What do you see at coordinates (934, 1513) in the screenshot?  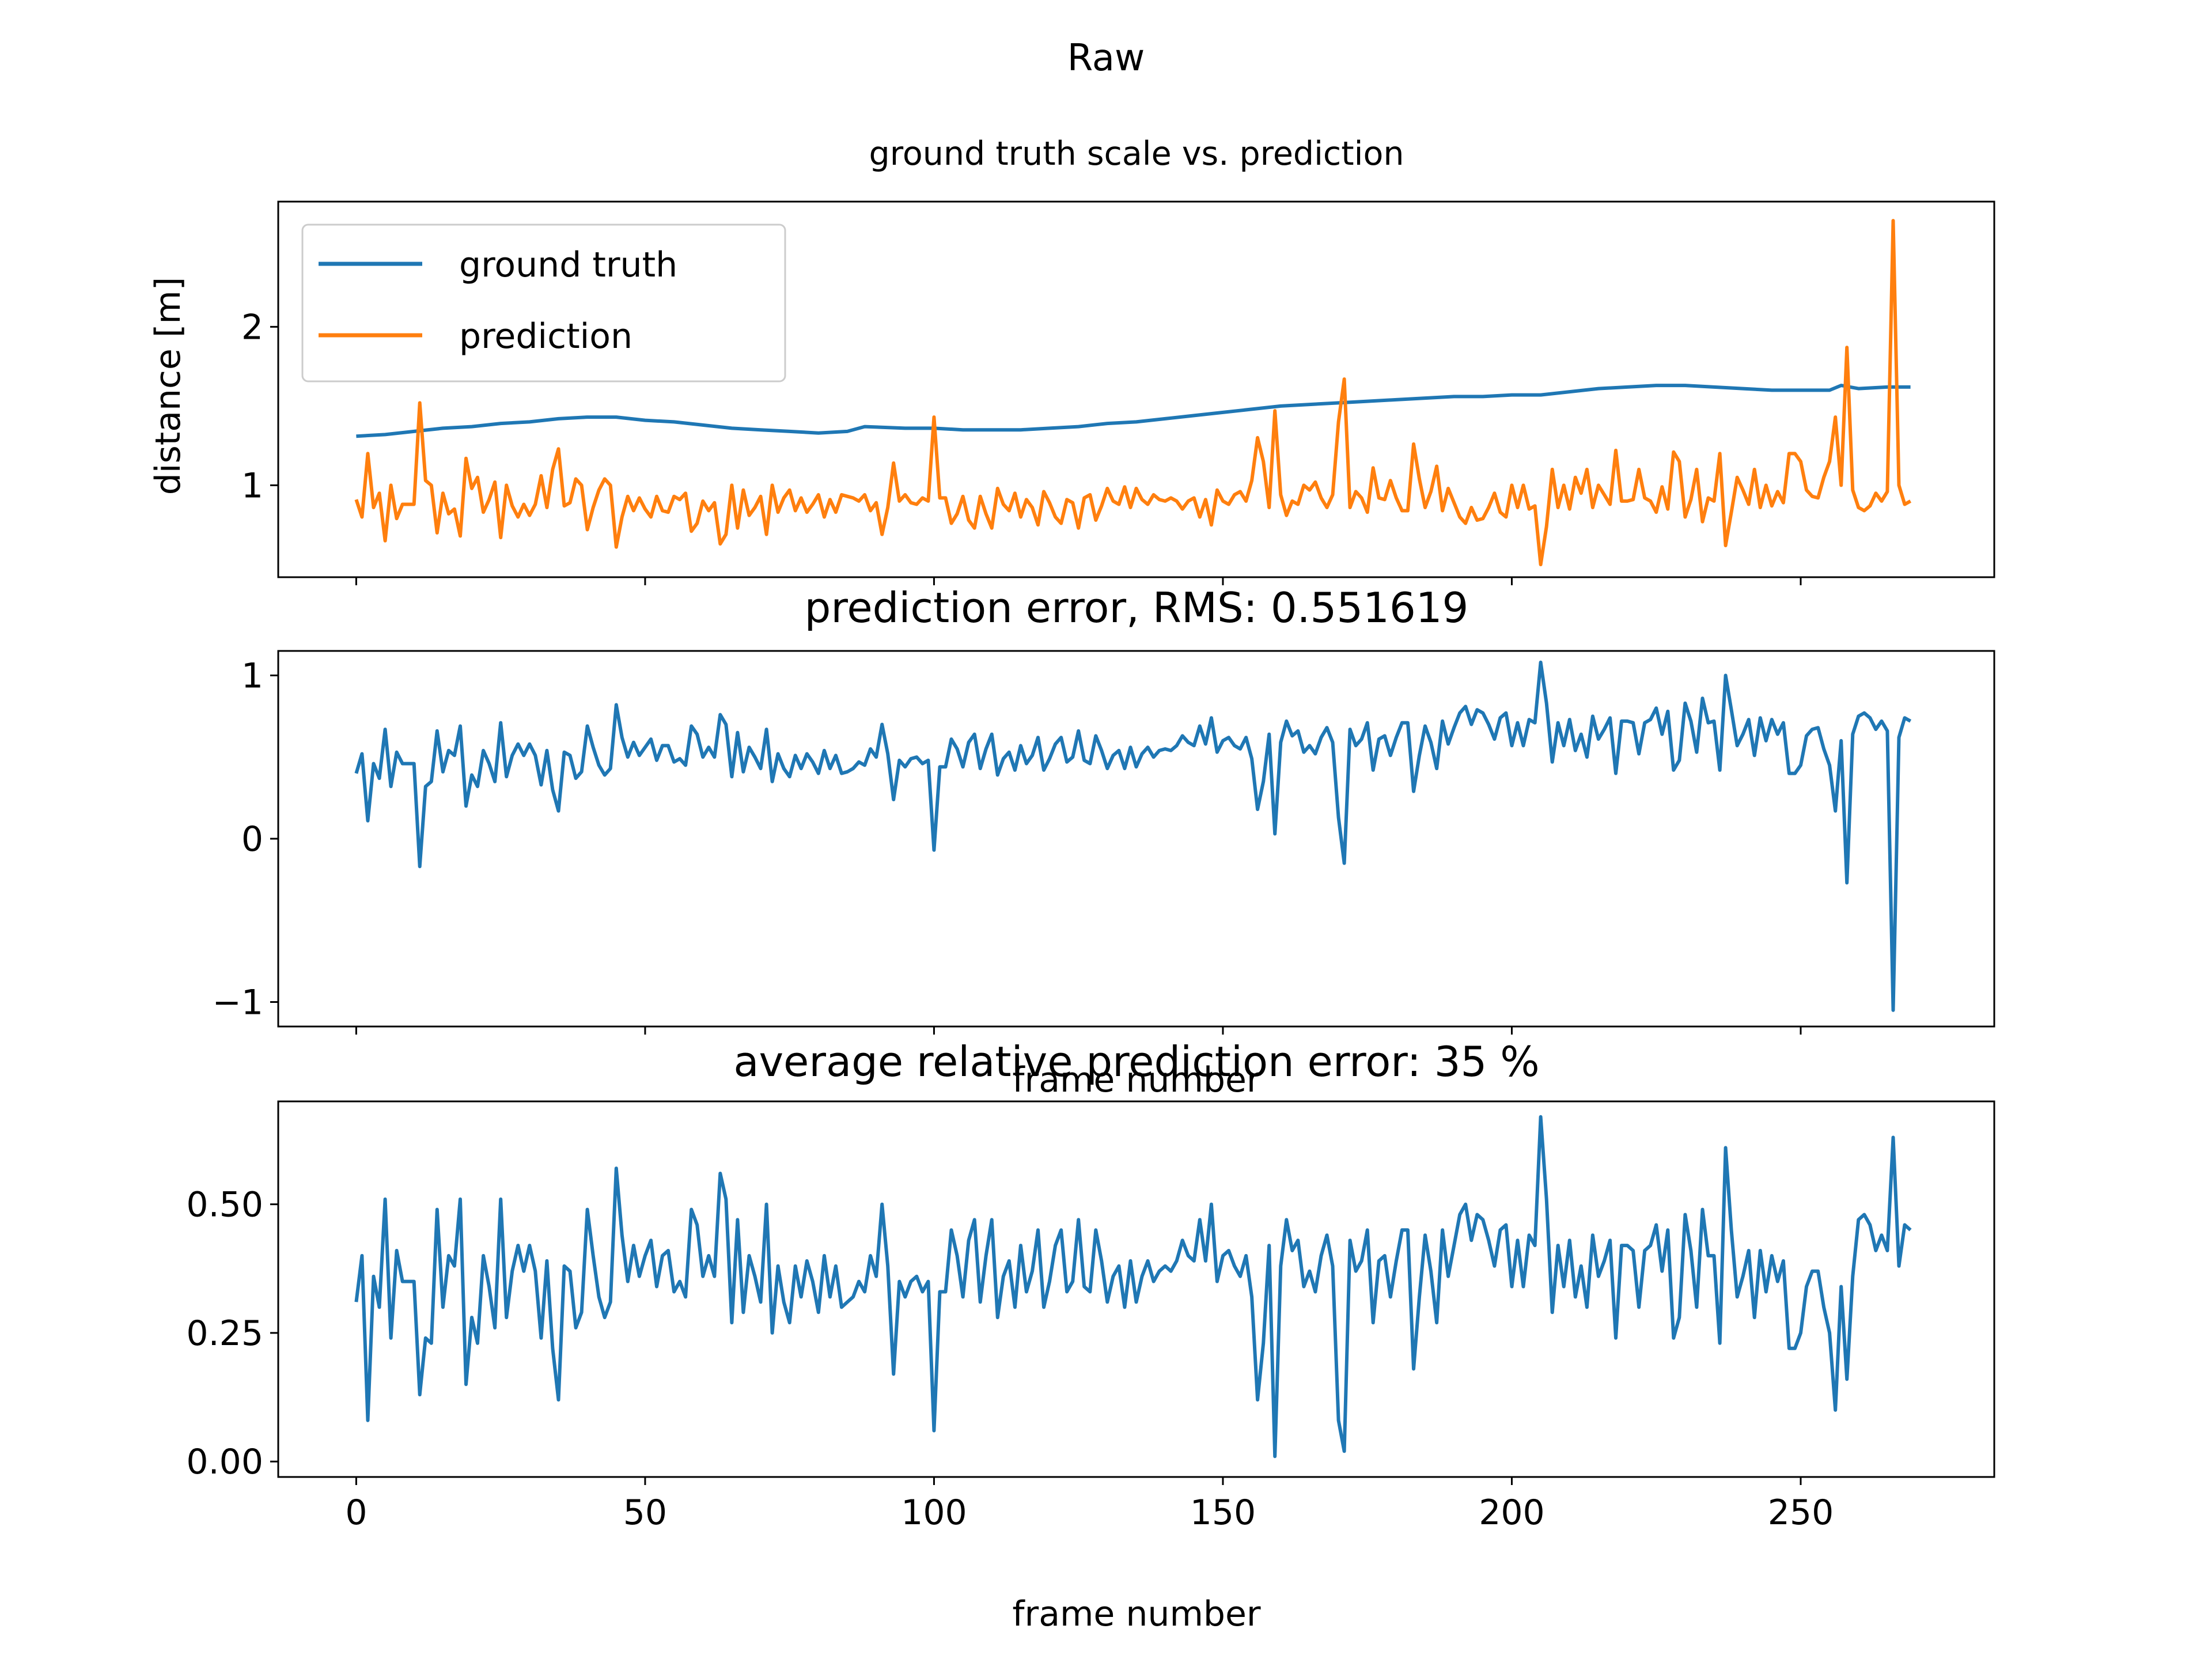 I see `x-tick-label: 100` at bounding box center [934, 1513].